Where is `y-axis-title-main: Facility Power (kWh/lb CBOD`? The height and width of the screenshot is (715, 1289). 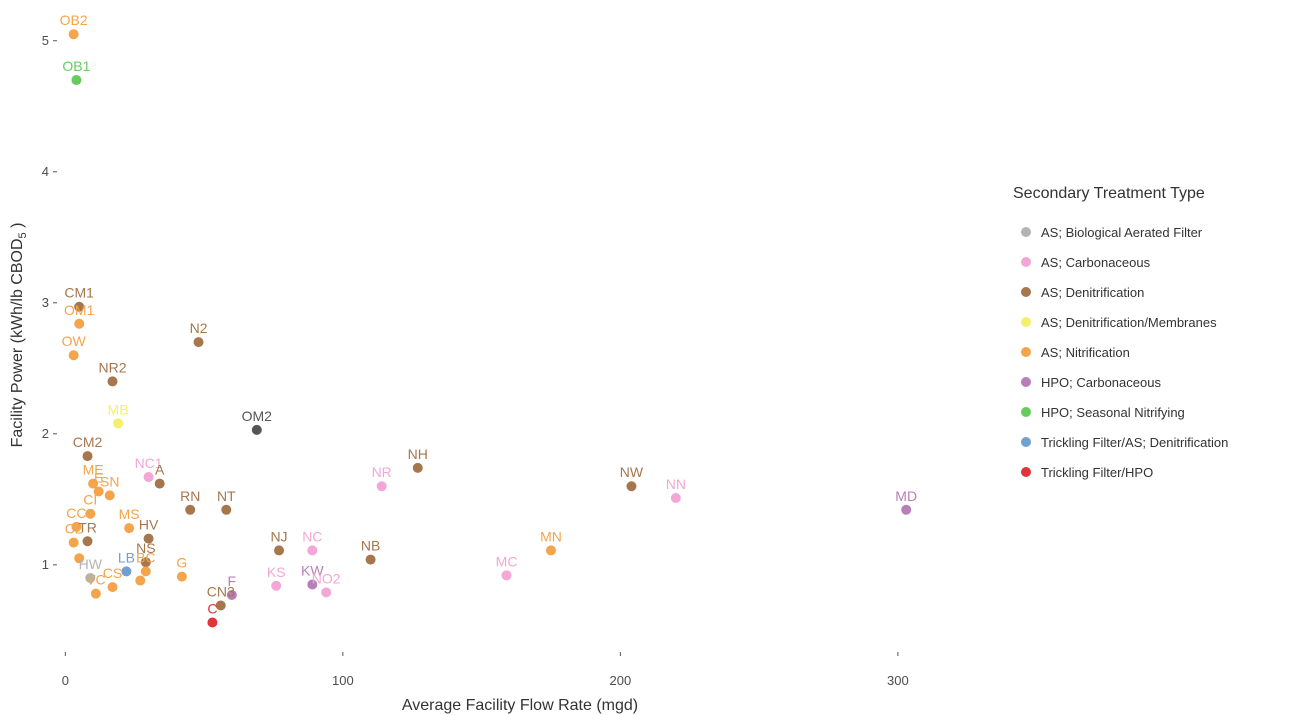
y-axis-title-main: Facility Power (kWh/lb CBOD is located at coordinates (17, 342).